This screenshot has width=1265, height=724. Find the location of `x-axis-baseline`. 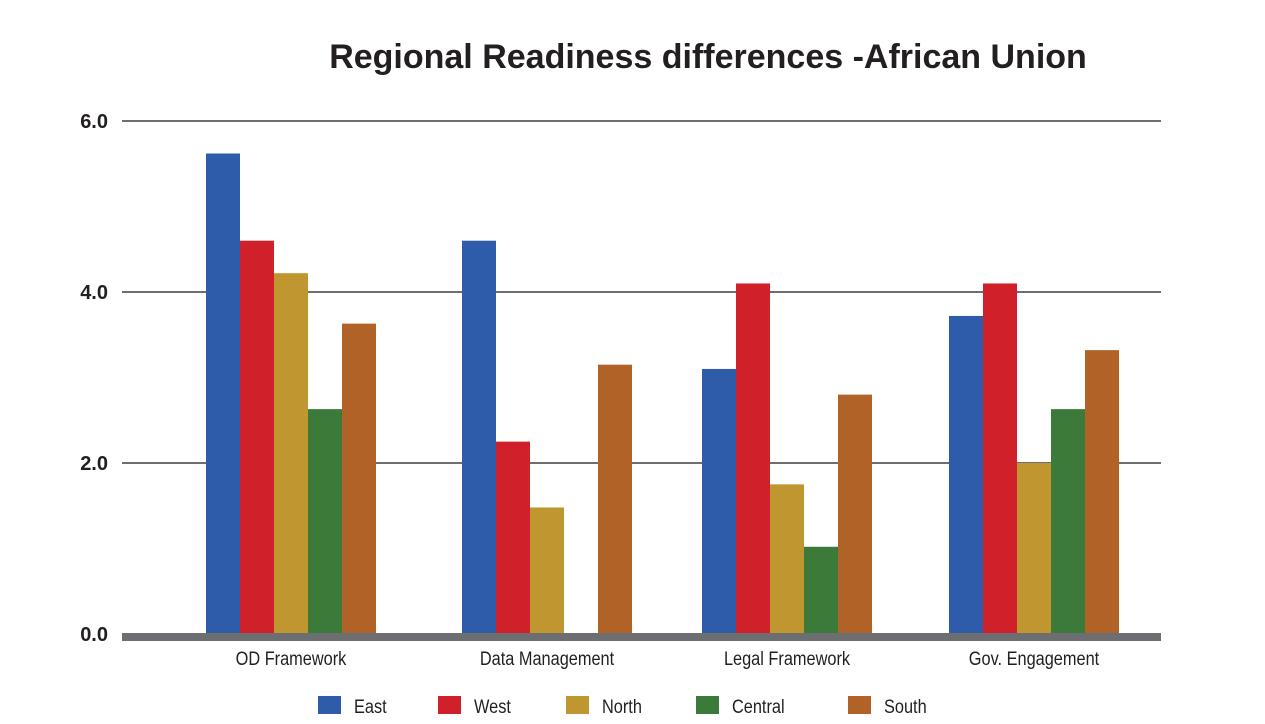

x-axis-baseline is located at coordinates (641, 637).